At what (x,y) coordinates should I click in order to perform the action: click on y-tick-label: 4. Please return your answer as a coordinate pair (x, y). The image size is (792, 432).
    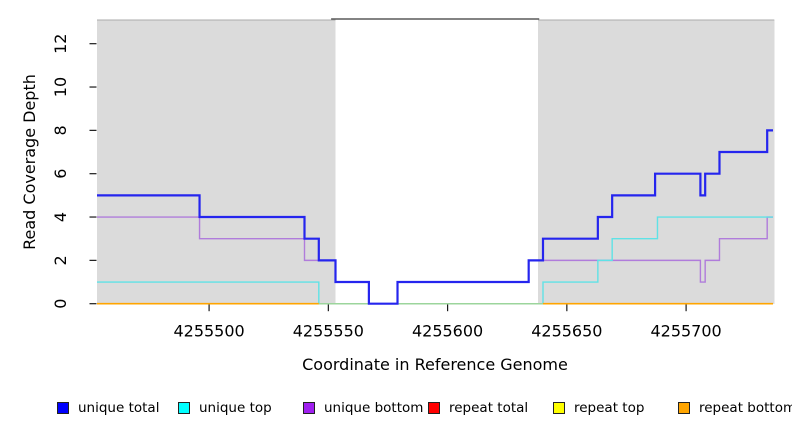
    Looking at the image, I should click on (60, 217).